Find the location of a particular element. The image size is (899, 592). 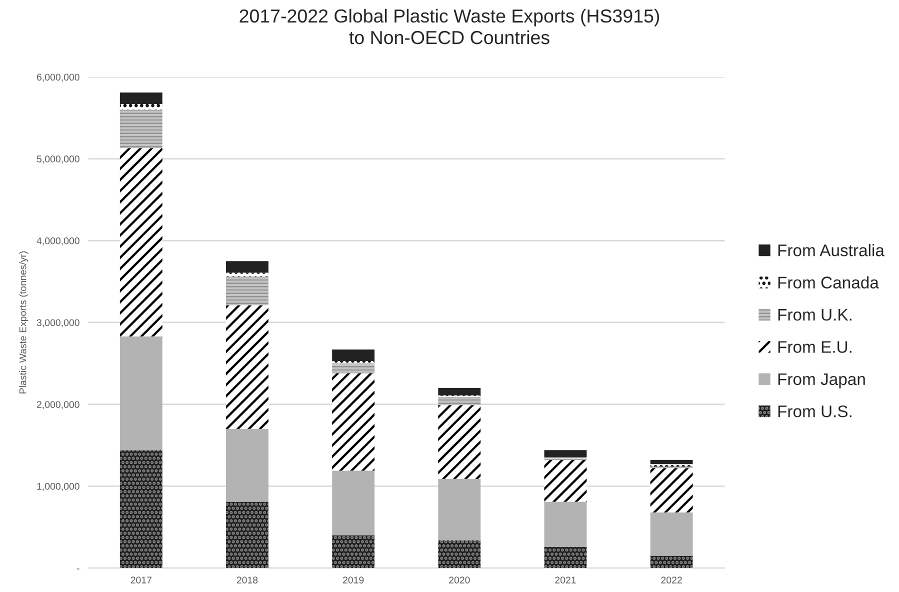

legend-label: From Japan is located at coordinates (821, 380).